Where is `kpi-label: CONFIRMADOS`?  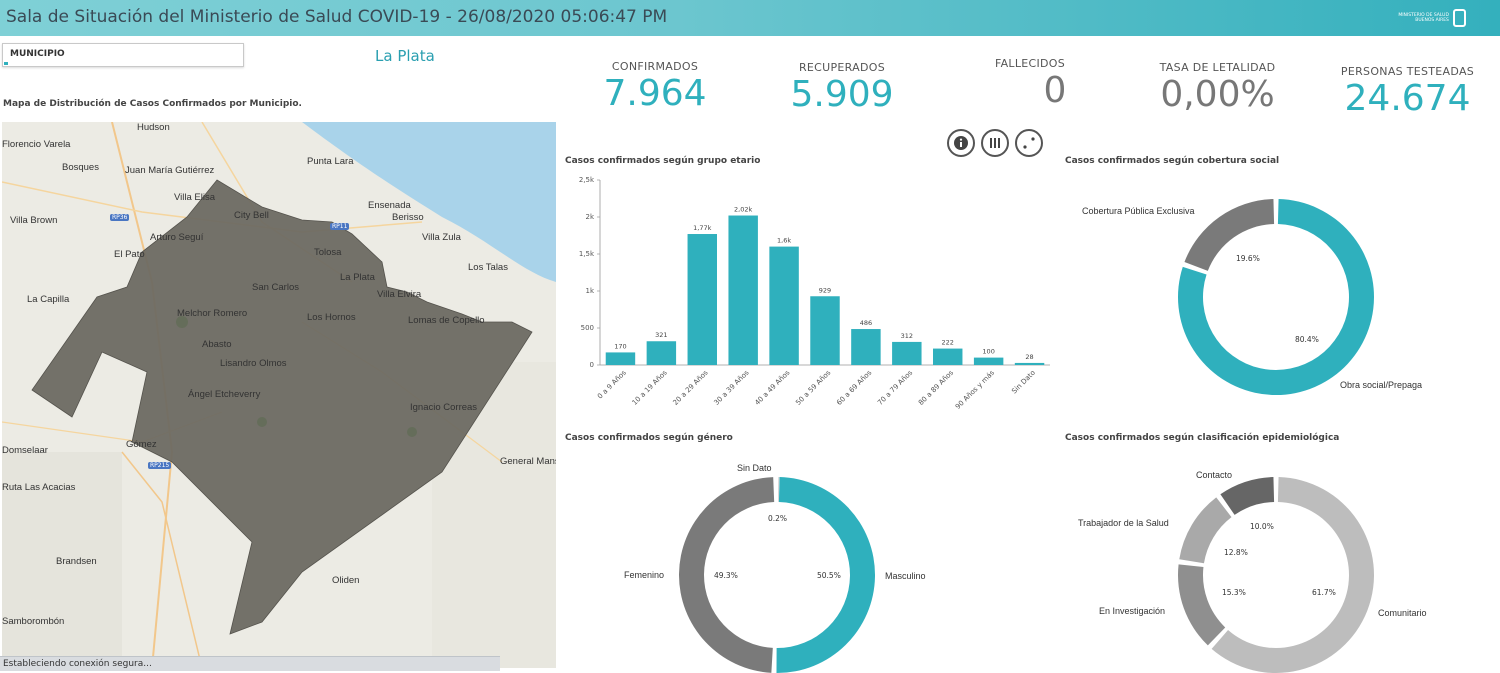 kpi-label: CONFIRMADOS is located at coordinates (655, 66).